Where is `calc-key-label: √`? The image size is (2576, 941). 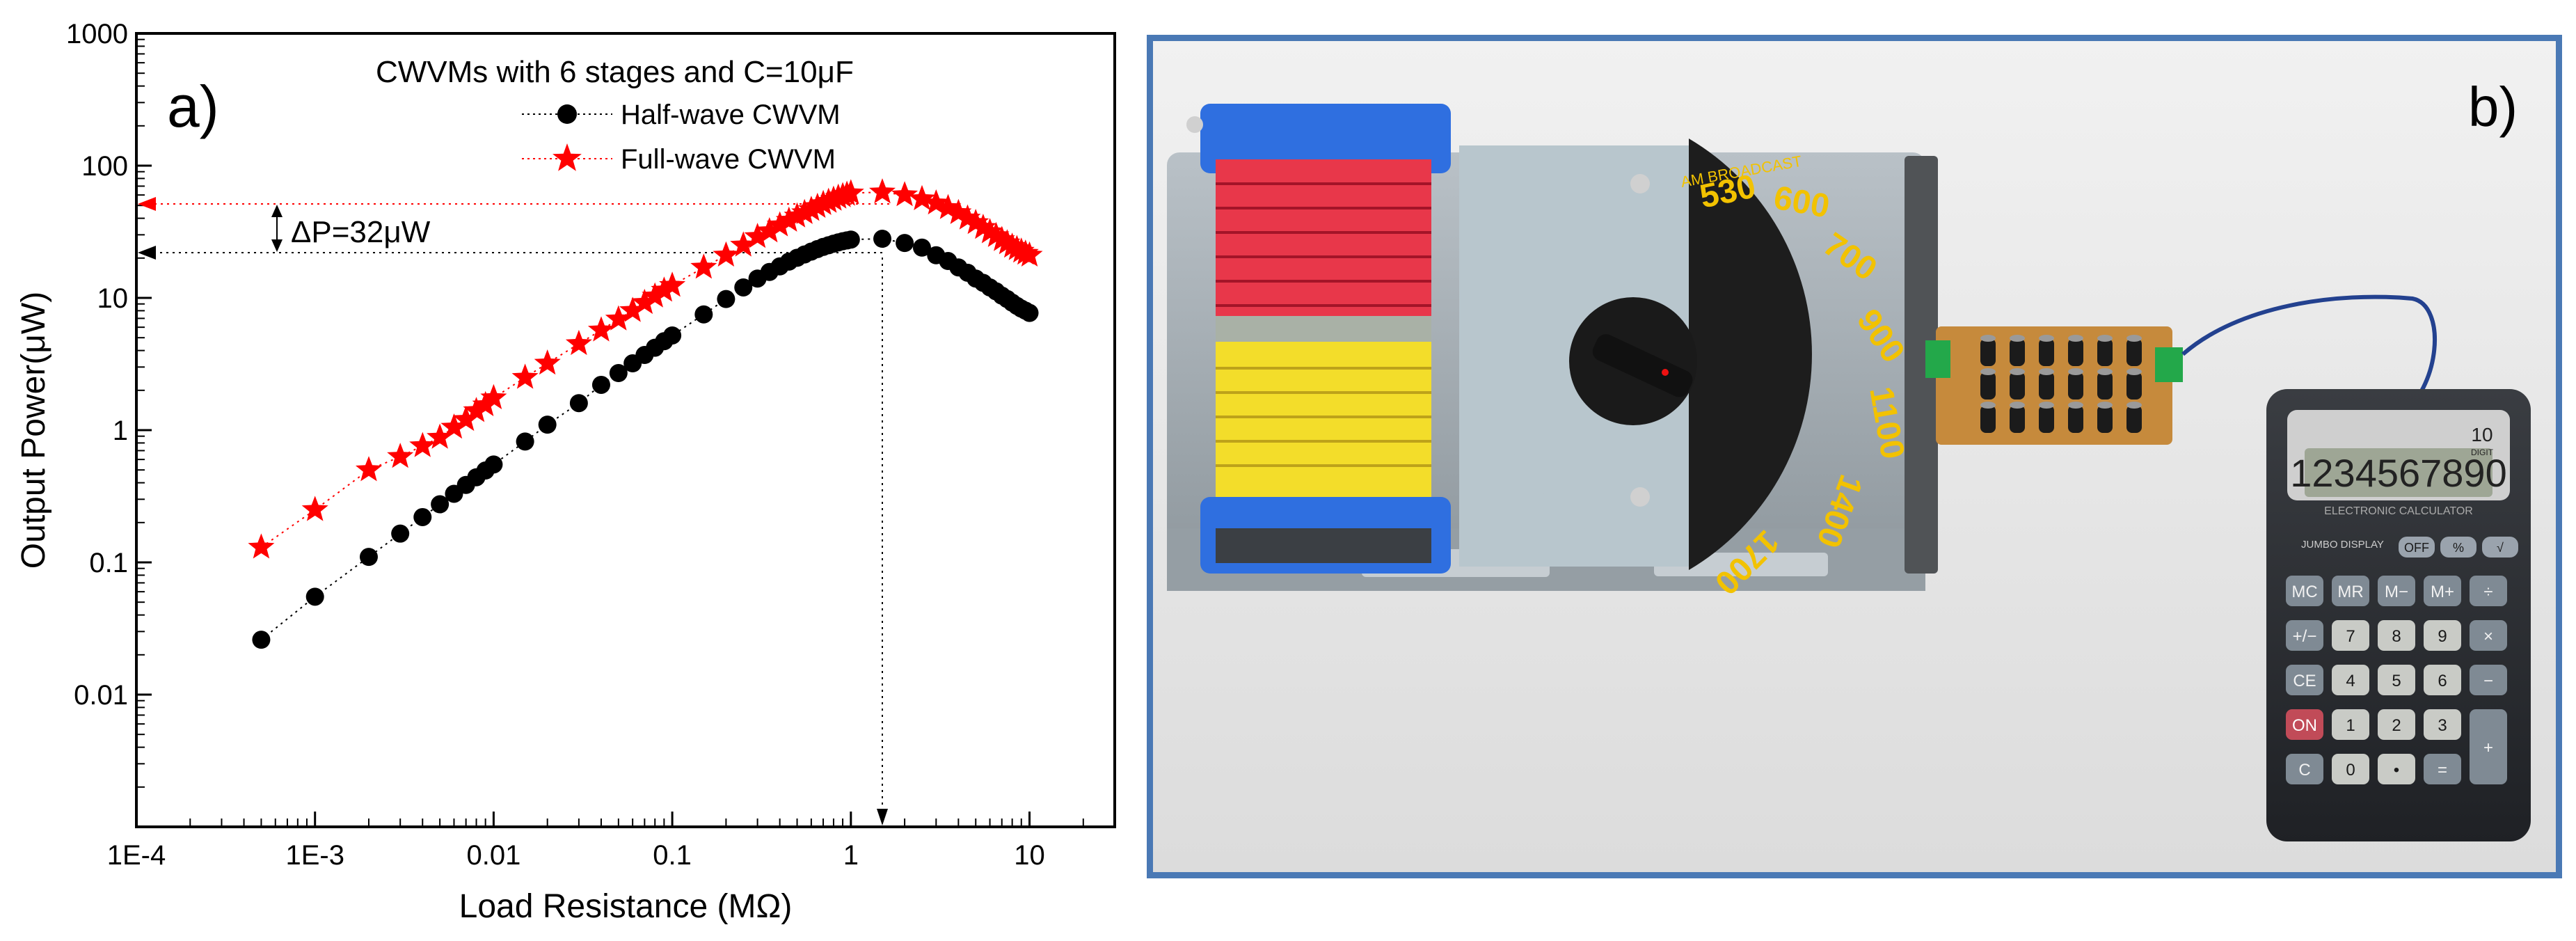
calc-key-label: √ is located at coordinates (2500, 548).